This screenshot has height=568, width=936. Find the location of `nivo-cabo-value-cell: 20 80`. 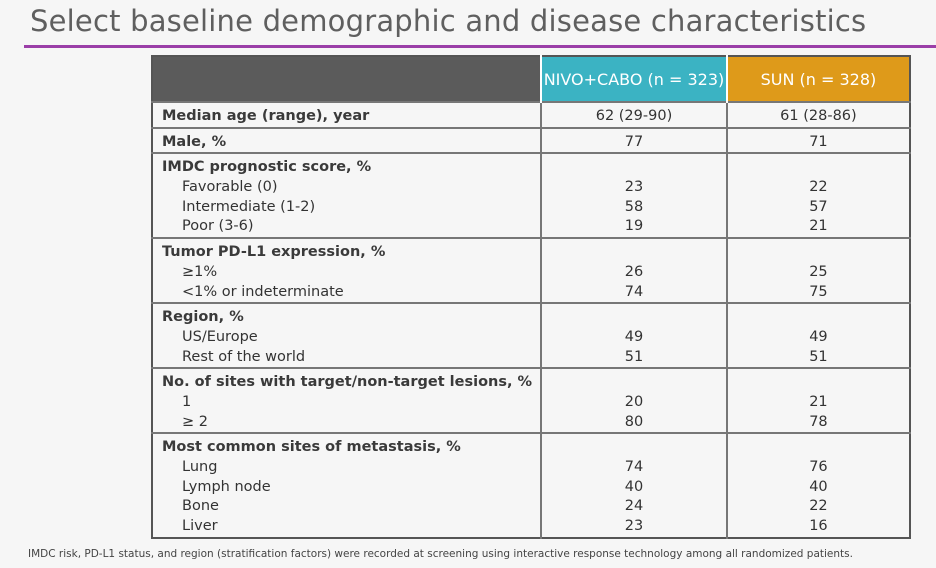

nivo-cabo-value-cell: 20 80 is located at coordinates (633, 400).